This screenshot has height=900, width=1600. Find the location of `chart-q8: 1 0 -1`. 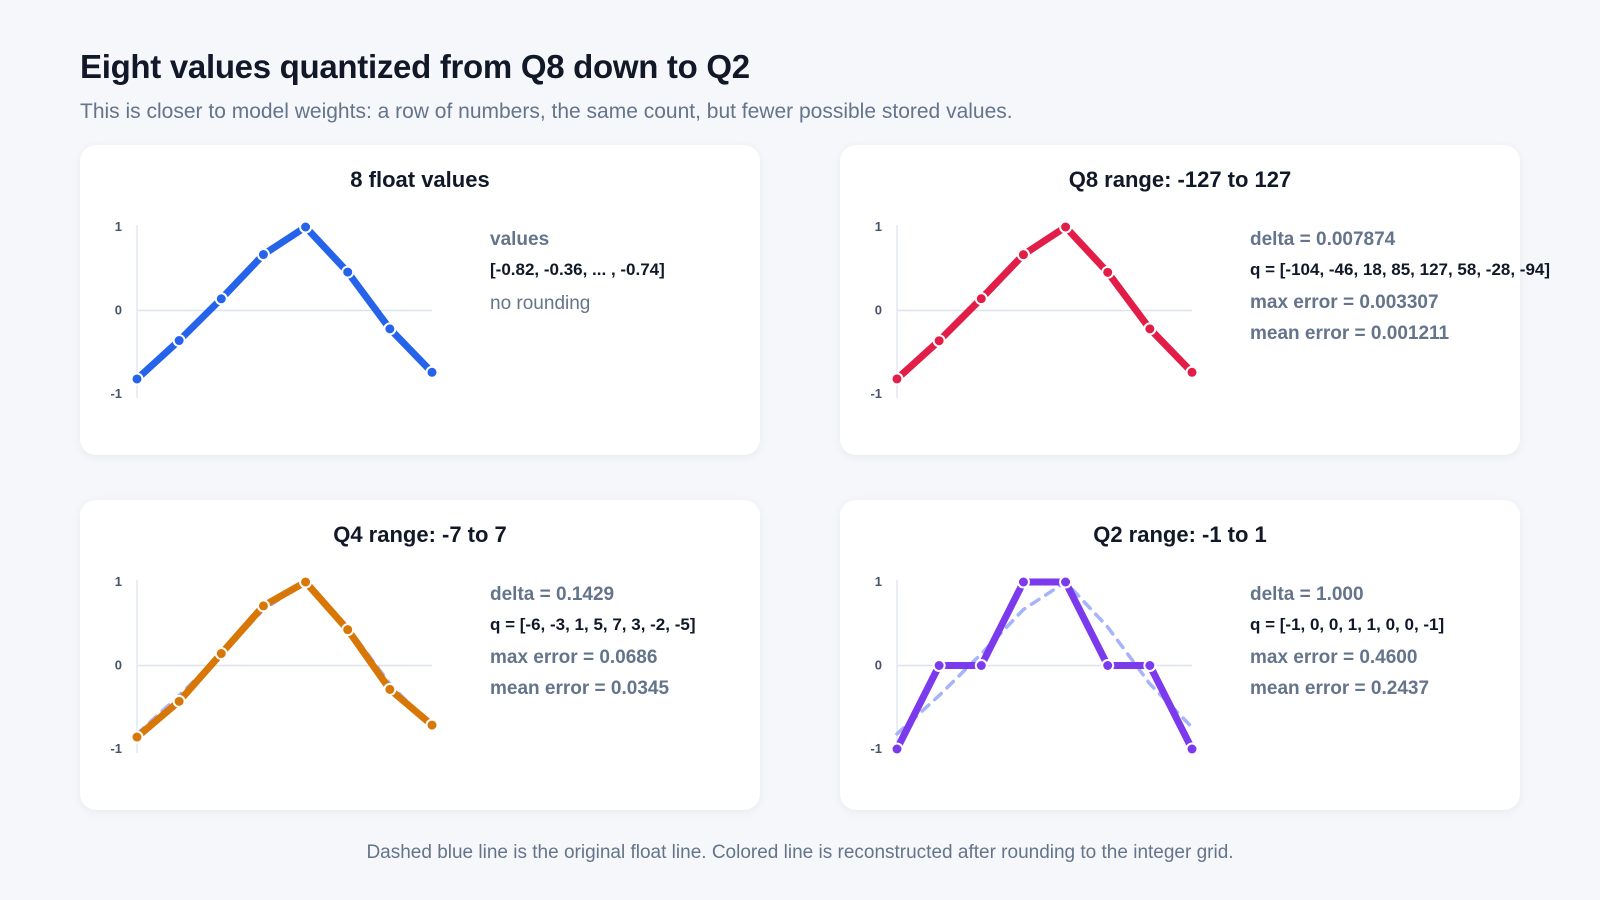

chart-q8: 1 0 -1 is located at coordinates (1034, 310).